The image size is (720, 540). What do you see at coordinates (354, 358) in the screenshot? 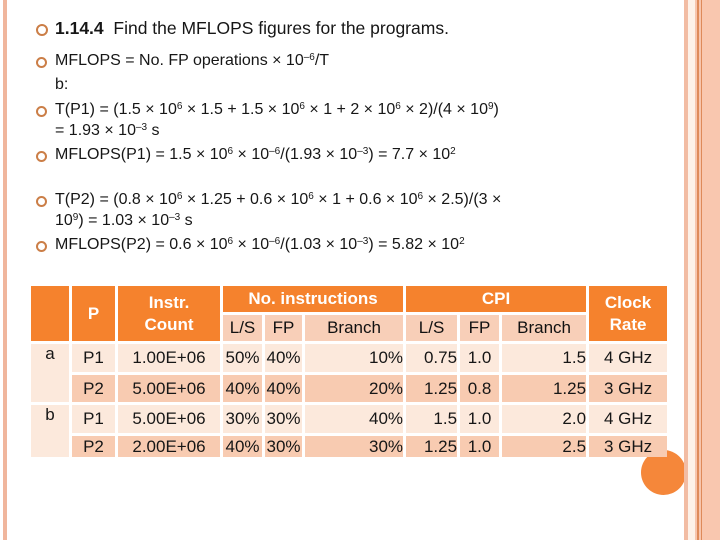
I see `branch-pct-cell: 10%` at bounding box center [354, 358].